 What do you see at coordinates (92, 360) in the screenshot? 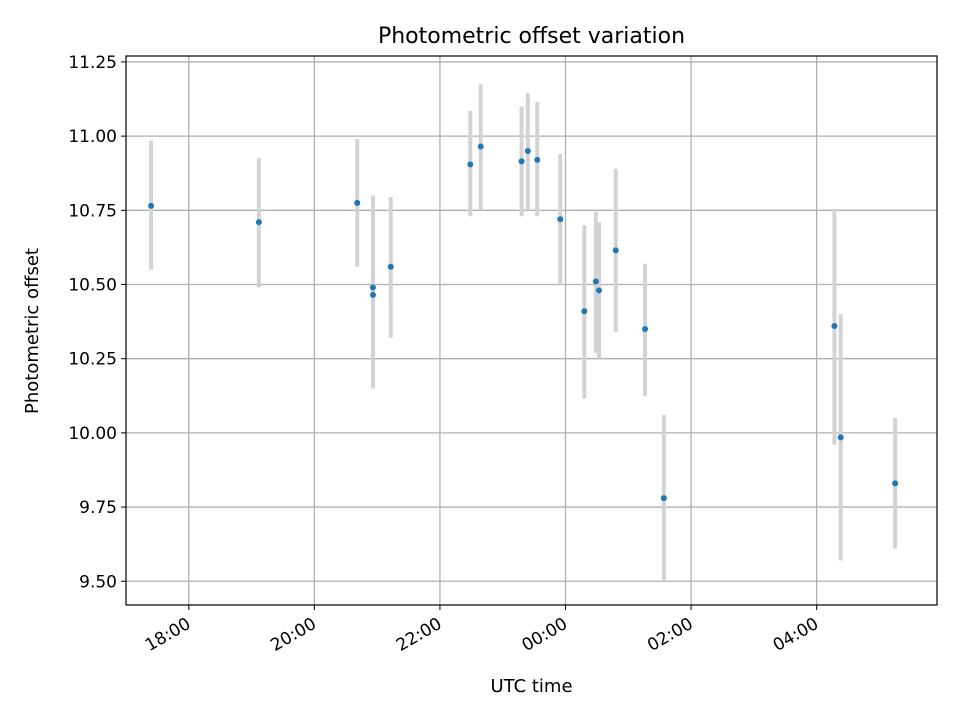
I see `y-tick-label: 10.25` at bounding box center [92, 360].